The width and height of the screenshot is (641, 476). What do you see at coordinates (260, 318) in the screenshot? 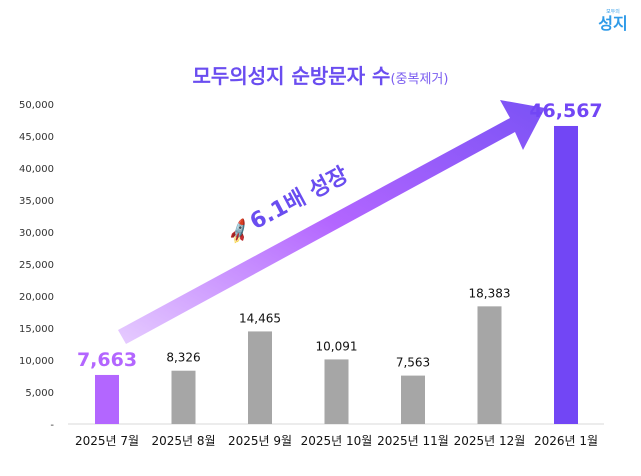
I see `bar-value-label: 14,465` at bounding box center [260, 318].